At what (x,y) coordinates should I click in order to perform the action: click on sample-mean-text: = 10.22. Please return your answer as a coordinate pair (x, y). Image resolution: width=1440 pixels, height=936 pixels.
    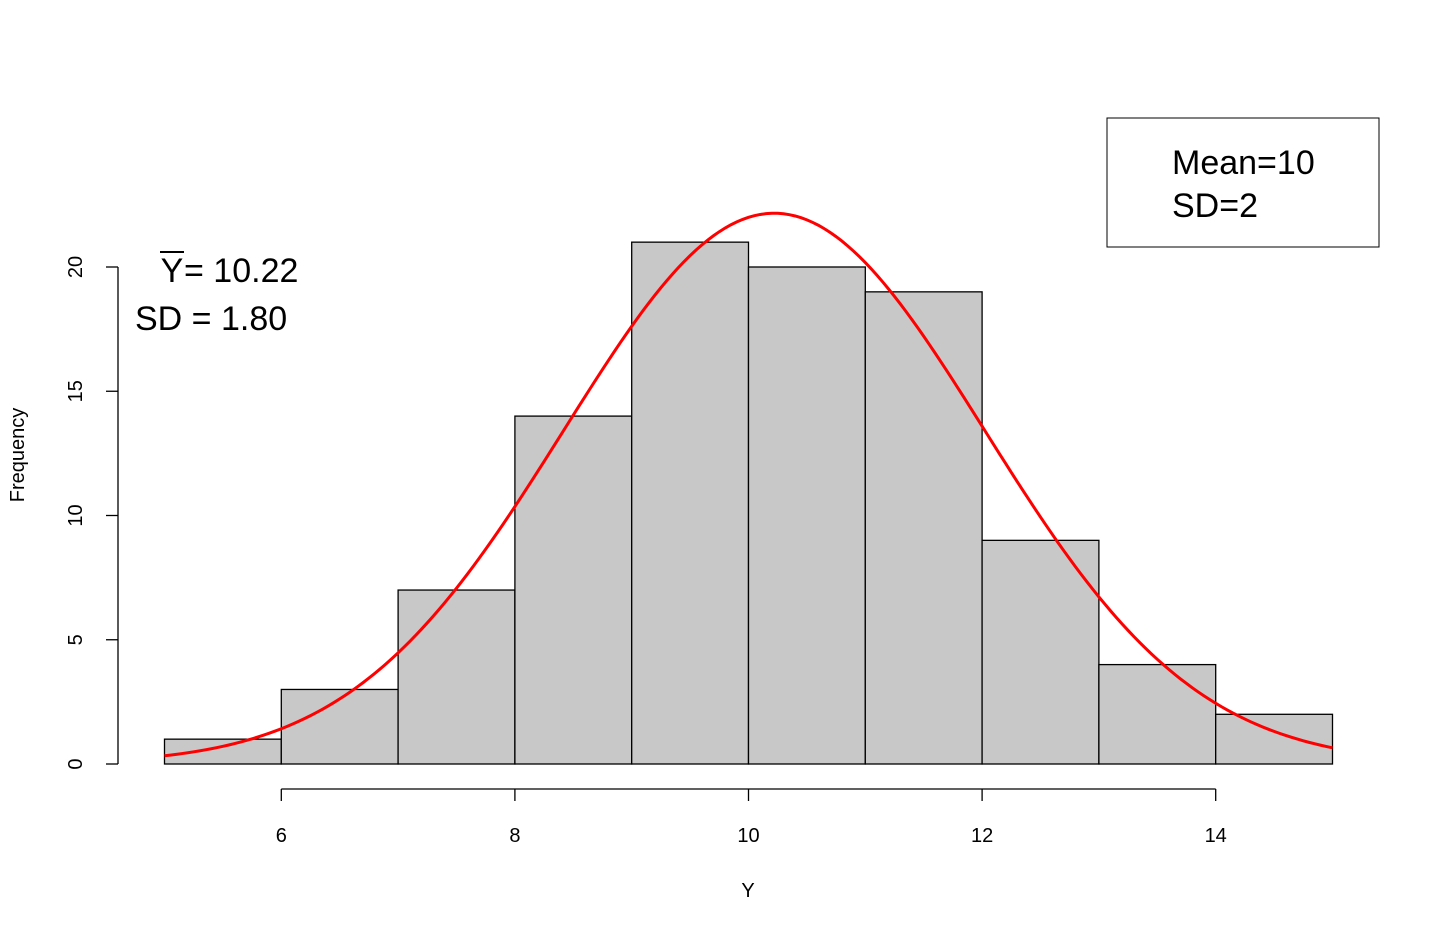
    Looking at the image, I should click on (241, 271).